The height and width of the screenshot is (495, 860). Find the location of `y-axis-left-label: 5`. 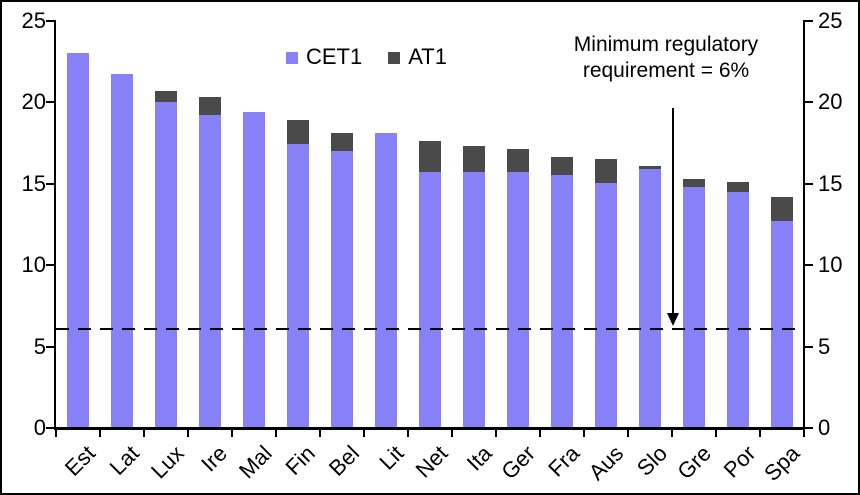

y-axis-left-label: 5 is located at coordinates (39, 346).